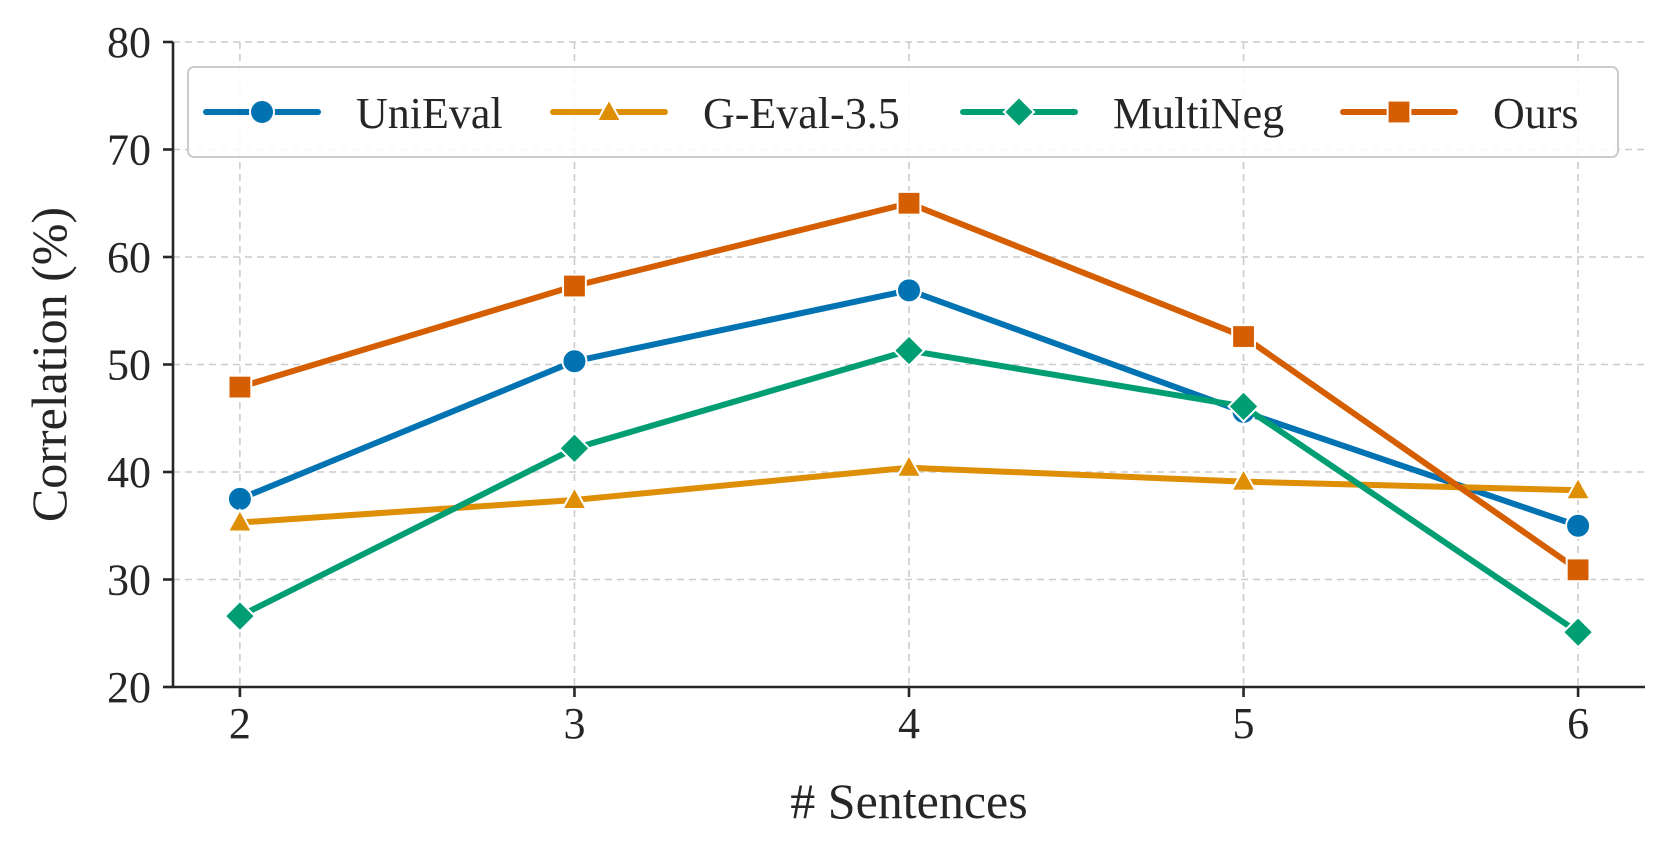 This screenshot has width=1660, height=852. Describe the element at coordinates (429, 113) in the screenshot. I see `legend-label-unieval: UniEval` at that location.